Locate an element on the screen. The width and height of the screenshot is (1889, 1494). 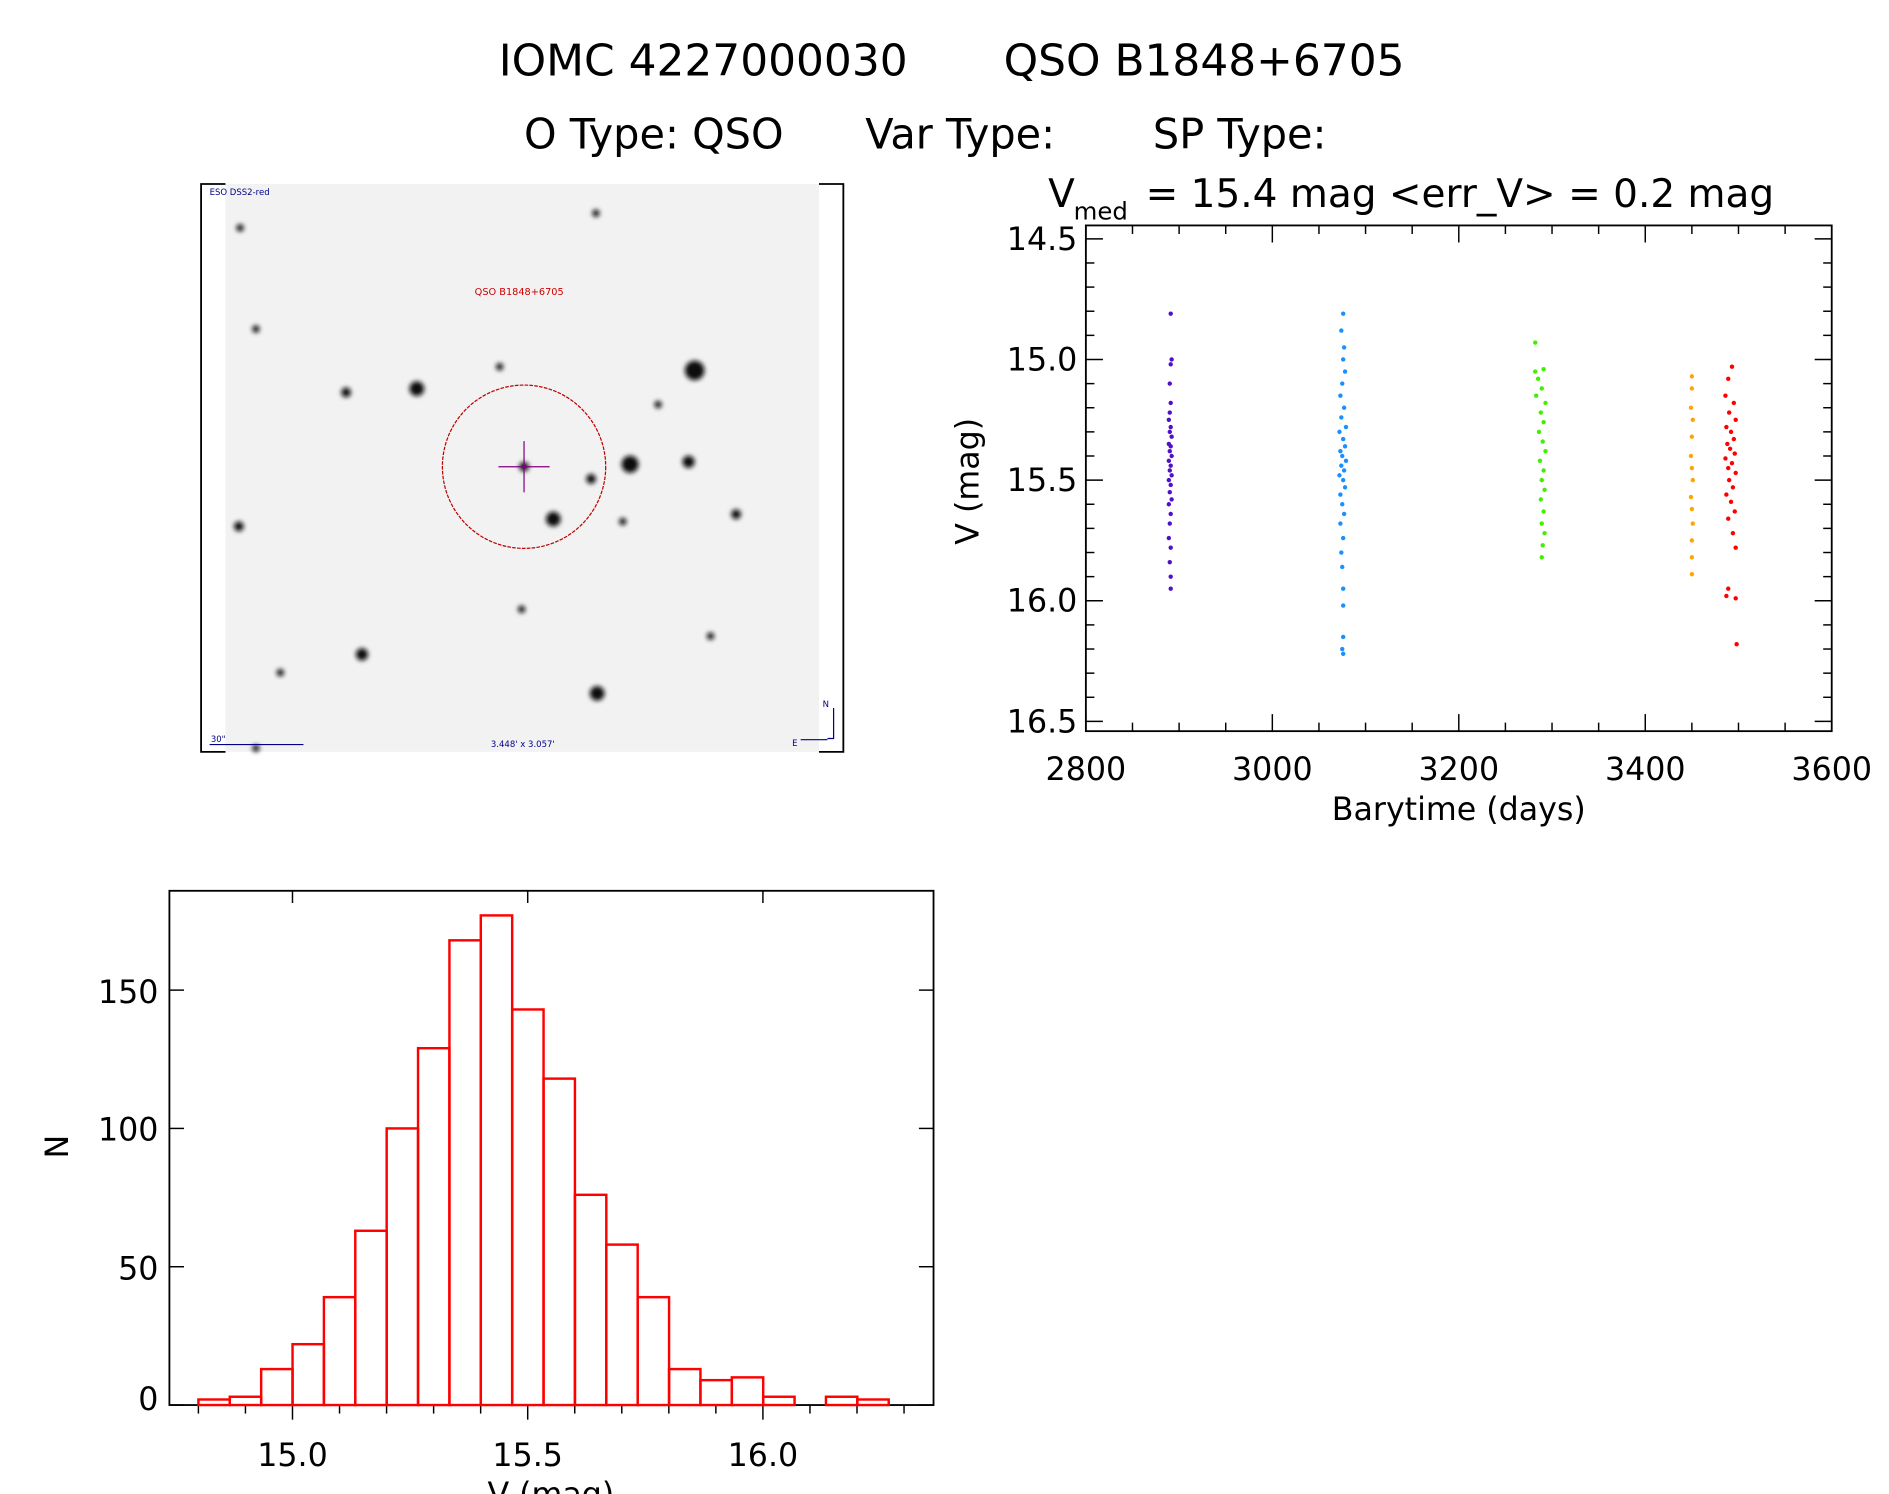
hist-xtick-2: 16.0 is located at coordinates (763, 1456).